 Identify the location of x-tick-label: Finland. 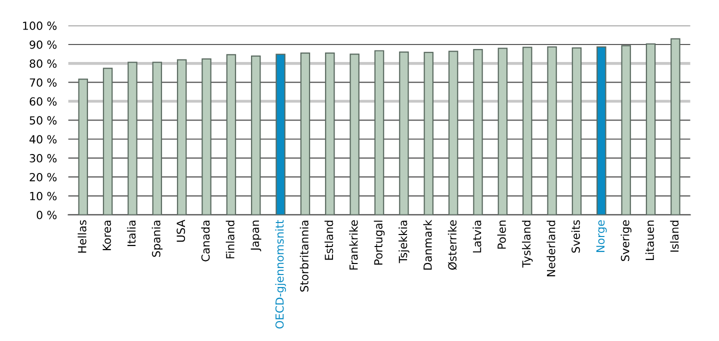
(230, 239).